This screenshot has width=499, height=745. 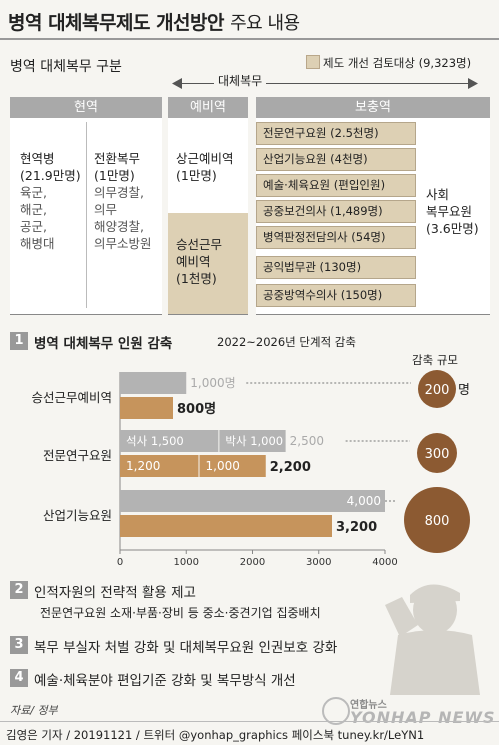 What do you see at coordinates (249, 721) in the screenshot?
I see `footer-divider` at bounding box center [249, 721].